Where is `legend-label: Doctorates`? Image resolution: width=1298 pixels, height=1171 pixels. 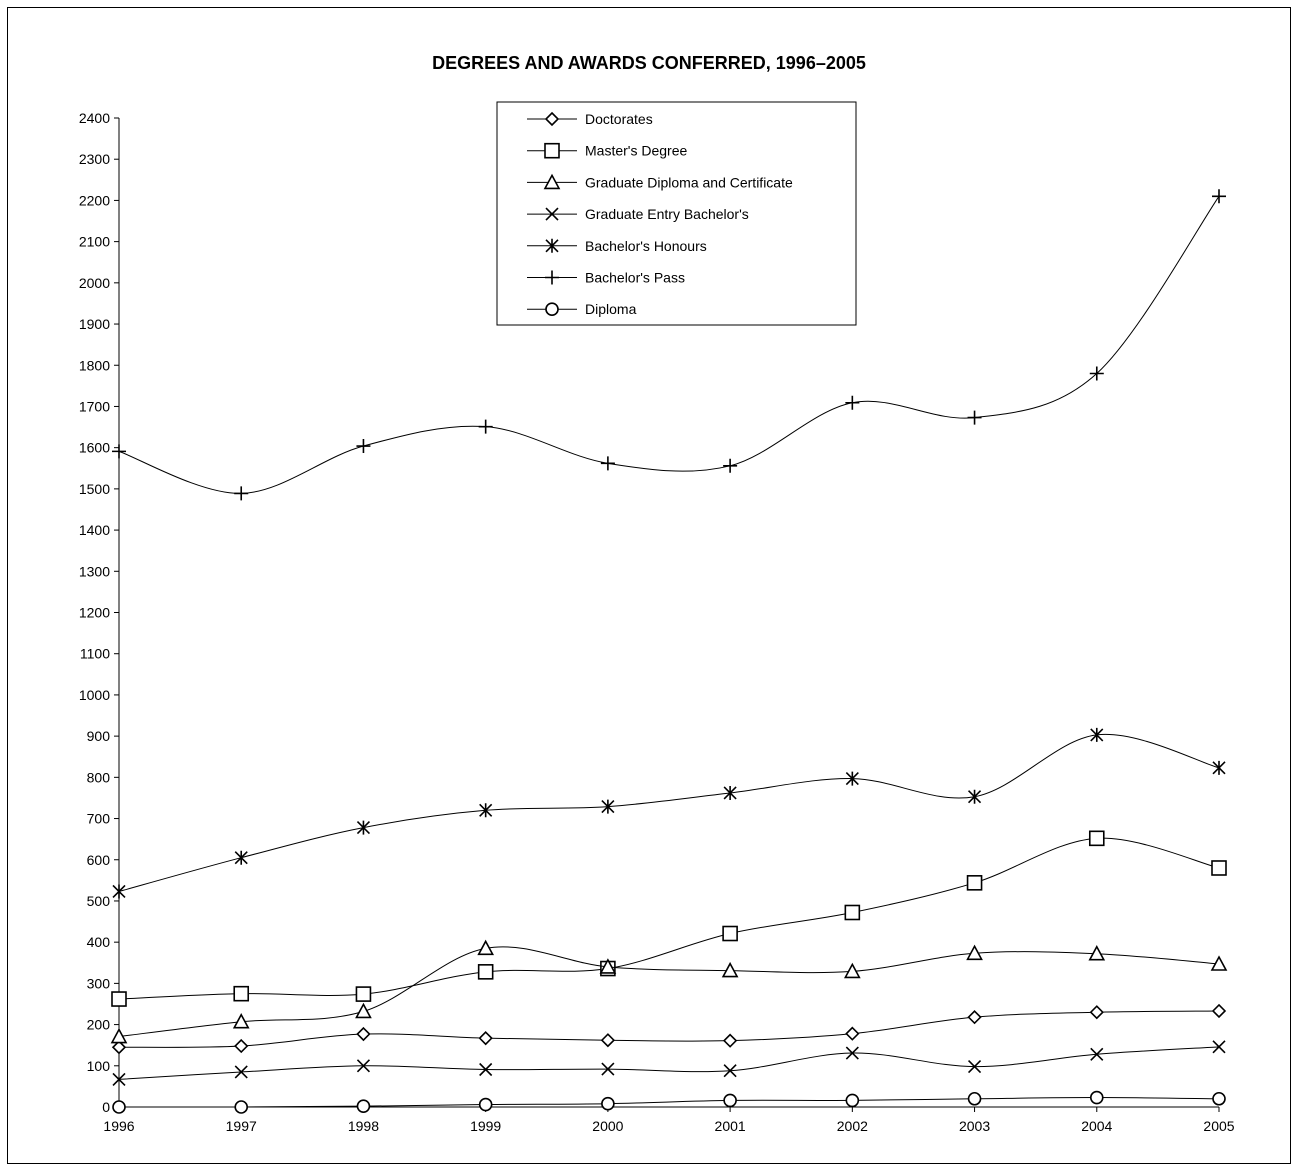
legend-label: Doctorates is located at coordinates (619, 119).